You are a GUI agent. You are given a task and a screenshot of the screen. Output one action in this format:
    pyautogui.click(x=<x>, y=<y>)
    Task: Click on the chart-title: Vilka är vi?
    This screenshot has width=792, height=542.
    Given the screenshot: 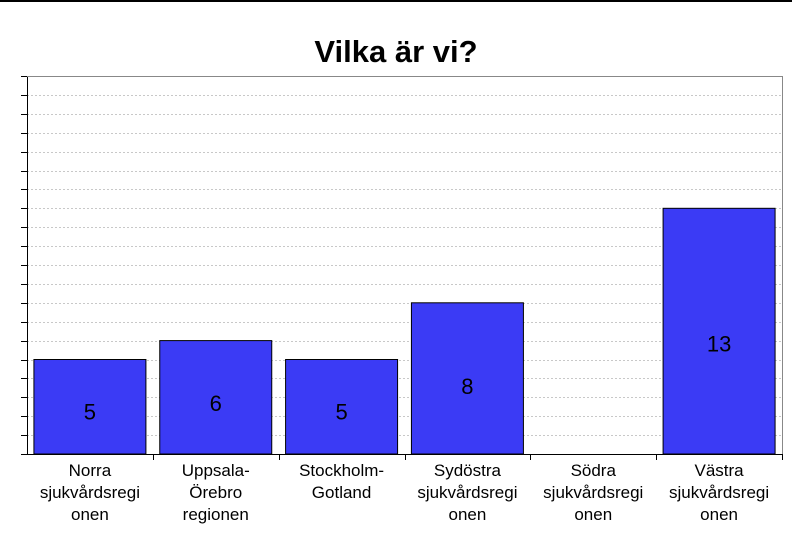 What is the action you would take?
    pyautogui.click(x=396, y=51)
    